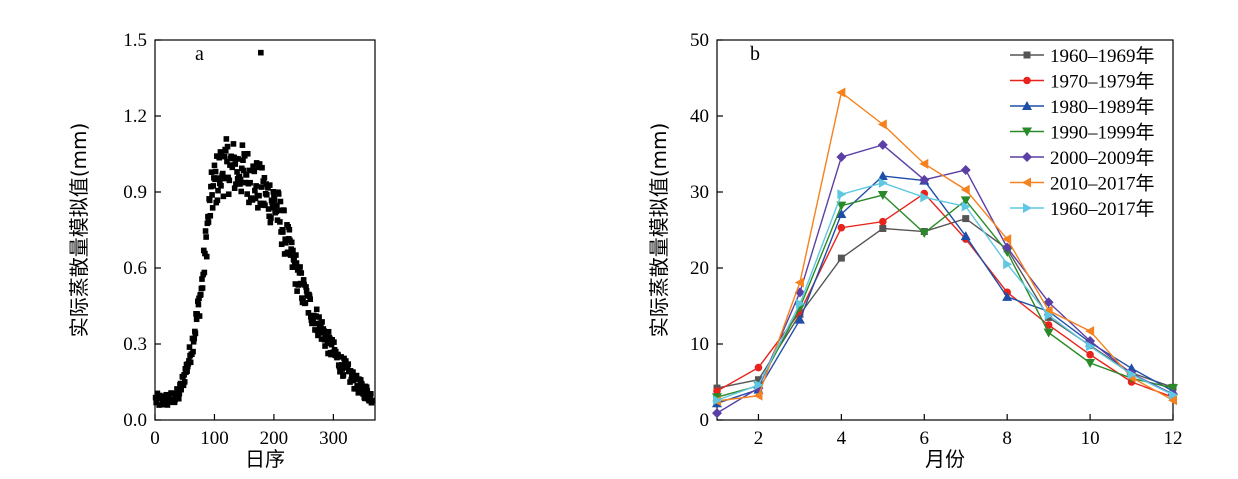 This screenshot has width=1238, height=479. What do you see at coordinates (1082, 209) in the screenshot?
I see `legend-item: 1960–2017年` at bounding box center [1082, 209].